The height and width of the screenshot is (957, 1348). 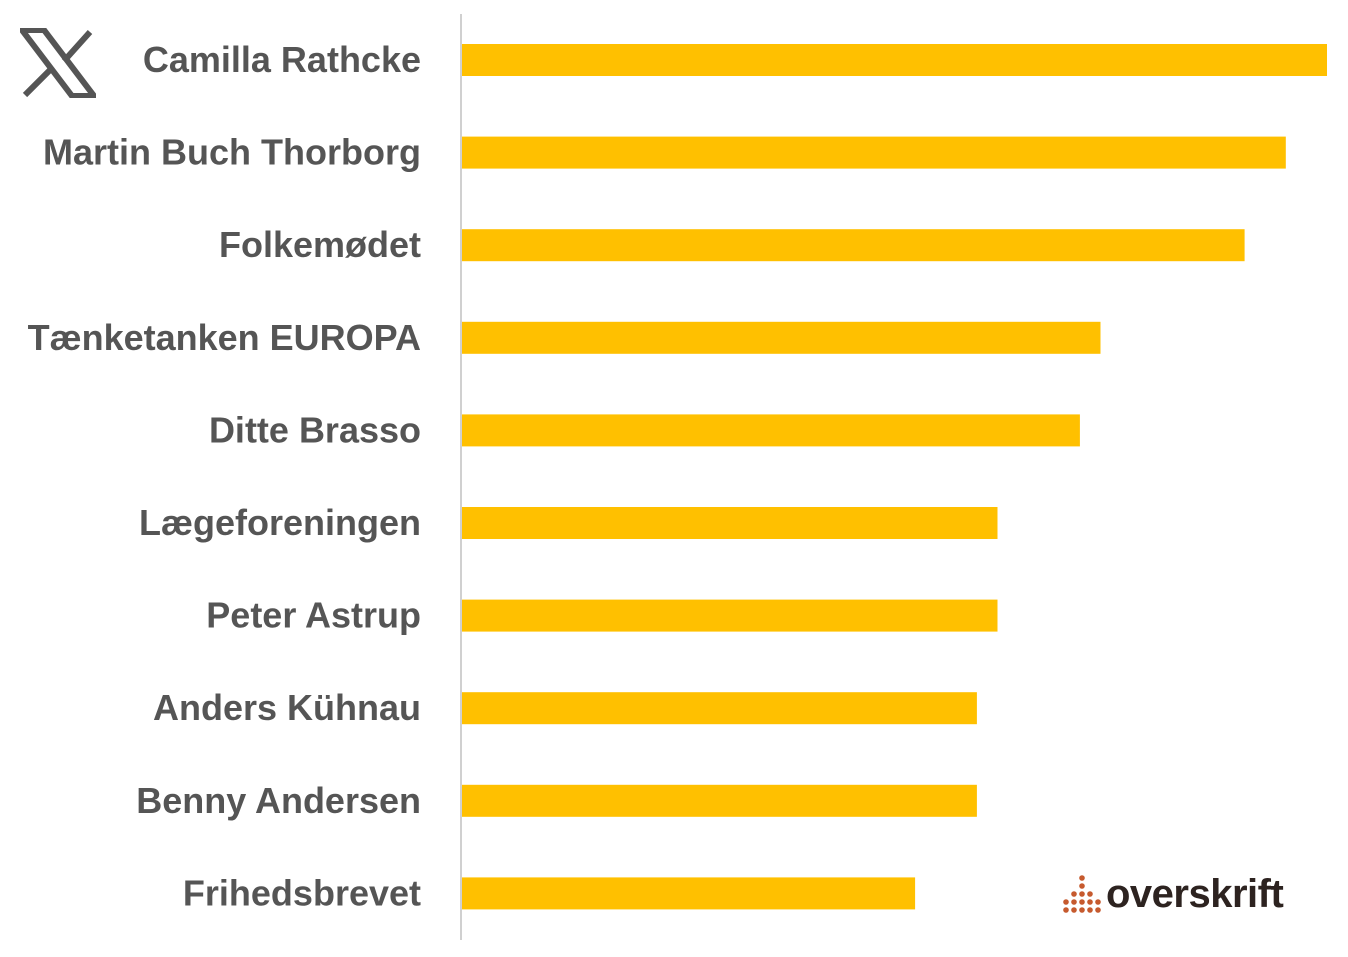 What do you see at coordinates (224, 337) in the screenshot?
I see `category-label: Tænketanken EUROPA` at bounding box center [224, 337].